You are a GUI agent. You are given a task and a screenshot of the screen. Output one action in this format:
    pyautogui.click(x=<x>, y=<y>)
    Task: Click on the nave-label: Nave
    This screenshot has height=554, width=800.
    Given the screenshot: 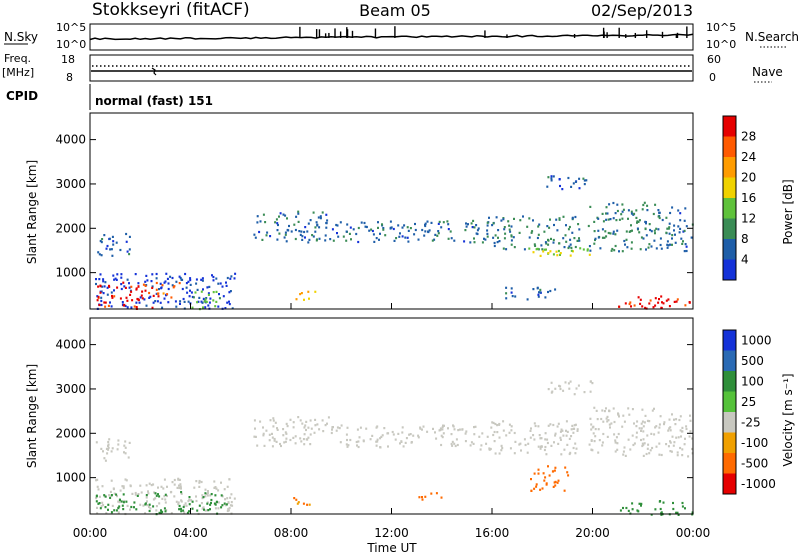 What is the action you would take?
    pyautogui.click(x=767, y=72)
    